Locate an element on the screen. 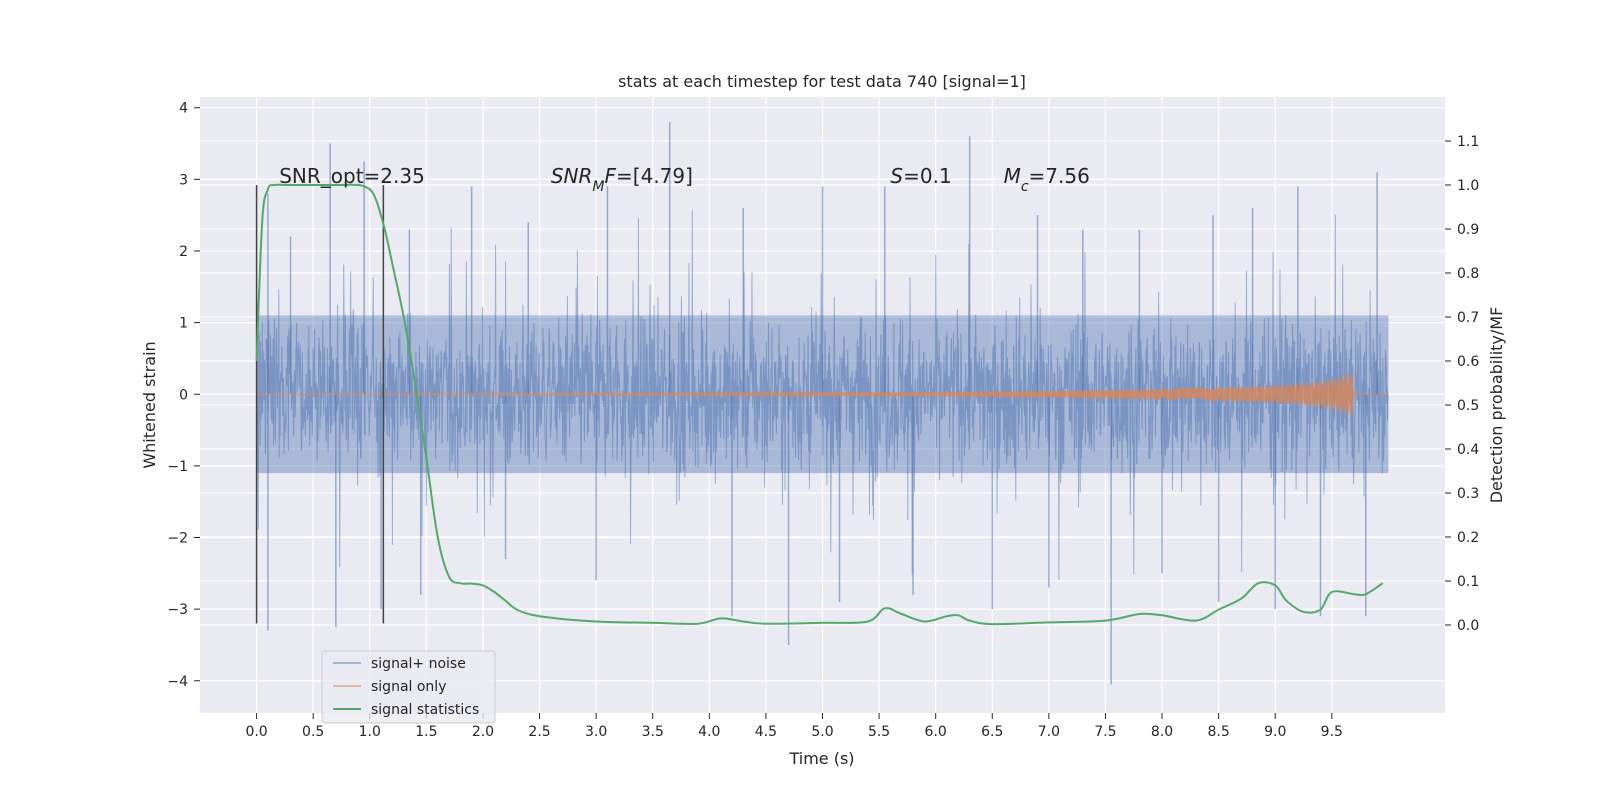  legend-label-signal-only: signal only is located at coordinates (408, 687).